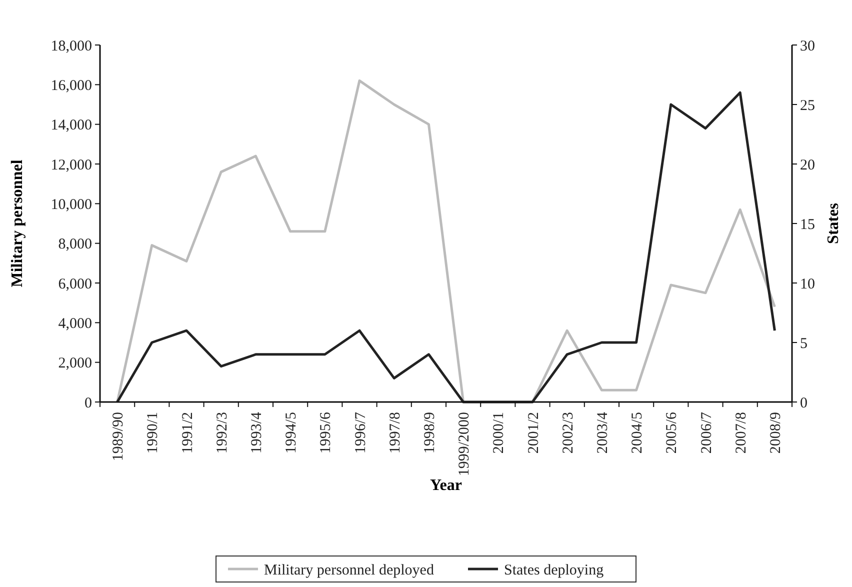 The image size is (852, 587). Describe the element at coordinates (534, 433) in the screenshot. I see `x-tick-label: 2001/2` at that location.